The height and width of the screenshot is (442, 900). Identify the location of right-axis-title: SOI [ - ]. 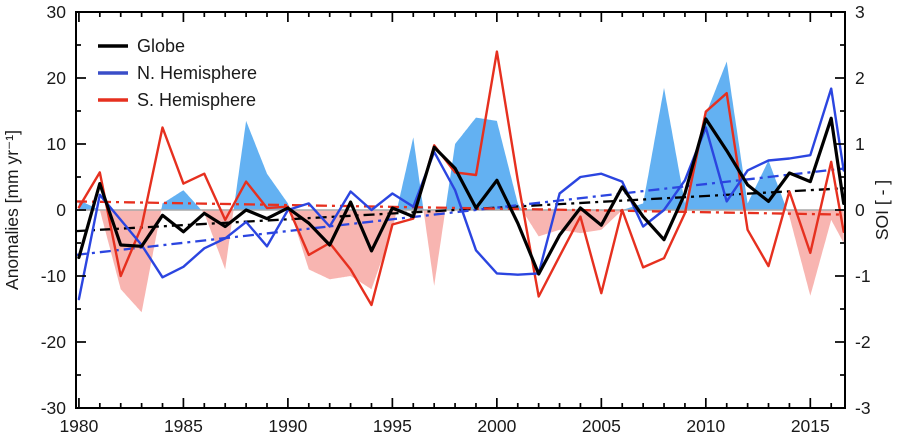
(882, 210).